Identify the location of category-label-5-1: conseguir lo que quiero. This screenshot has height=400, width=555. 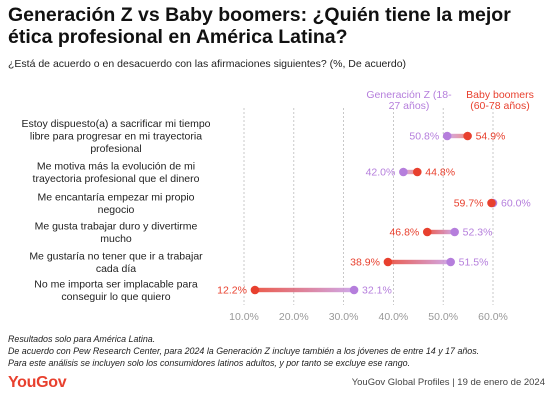
(115, 297).